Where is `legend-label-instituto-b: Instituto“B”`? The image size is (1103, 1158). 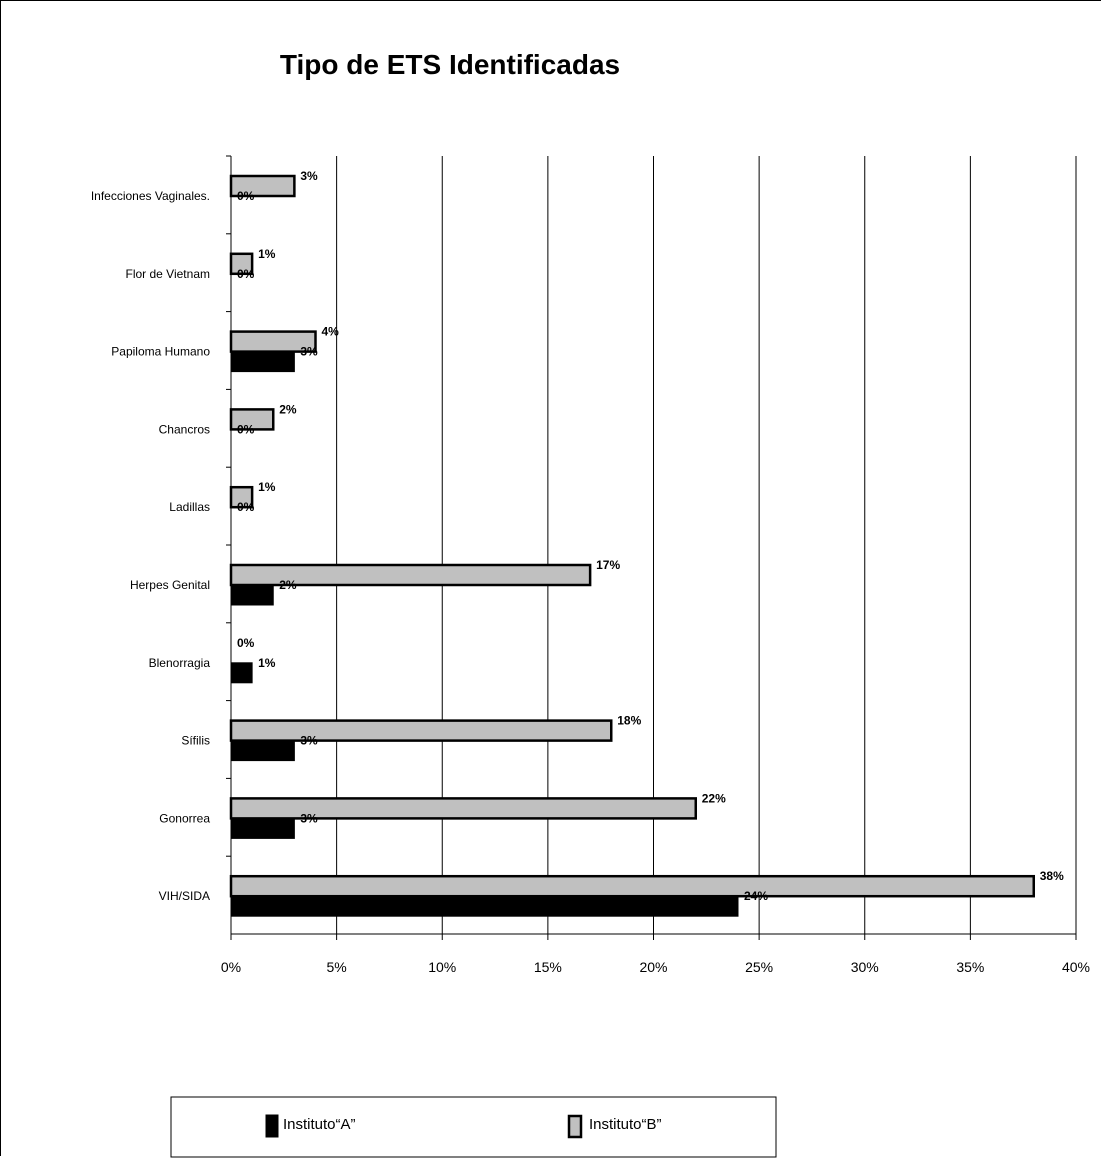
legend-label-instituto-b: Instituto“B” is located at coordinates (625, 1124).